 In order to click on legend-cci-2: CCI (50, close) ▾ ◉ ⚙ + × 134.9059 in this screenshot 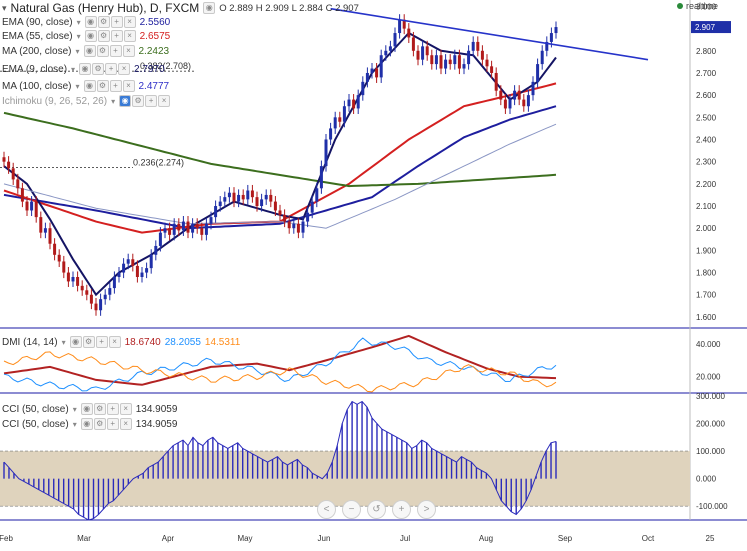, I will do `click(89, 424)`.